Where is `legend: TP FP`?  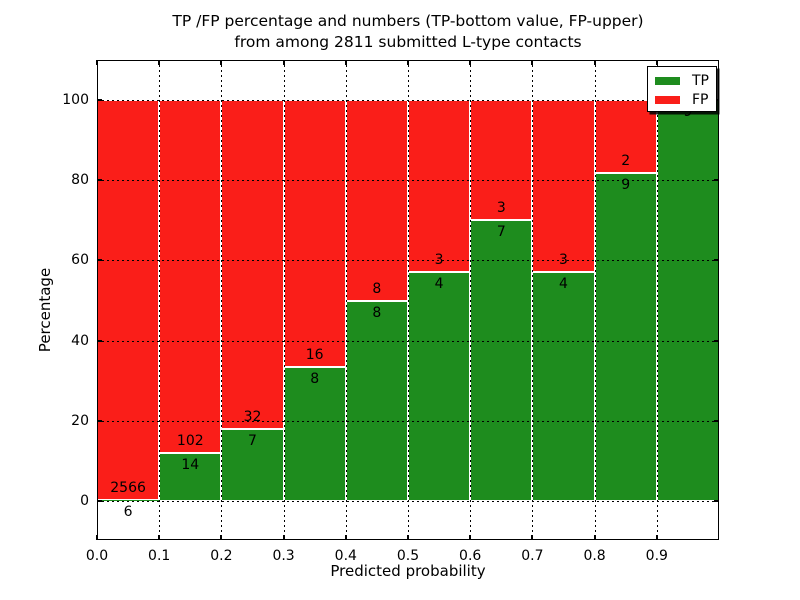 legend: TP FP is located at coordinates (682, 89).